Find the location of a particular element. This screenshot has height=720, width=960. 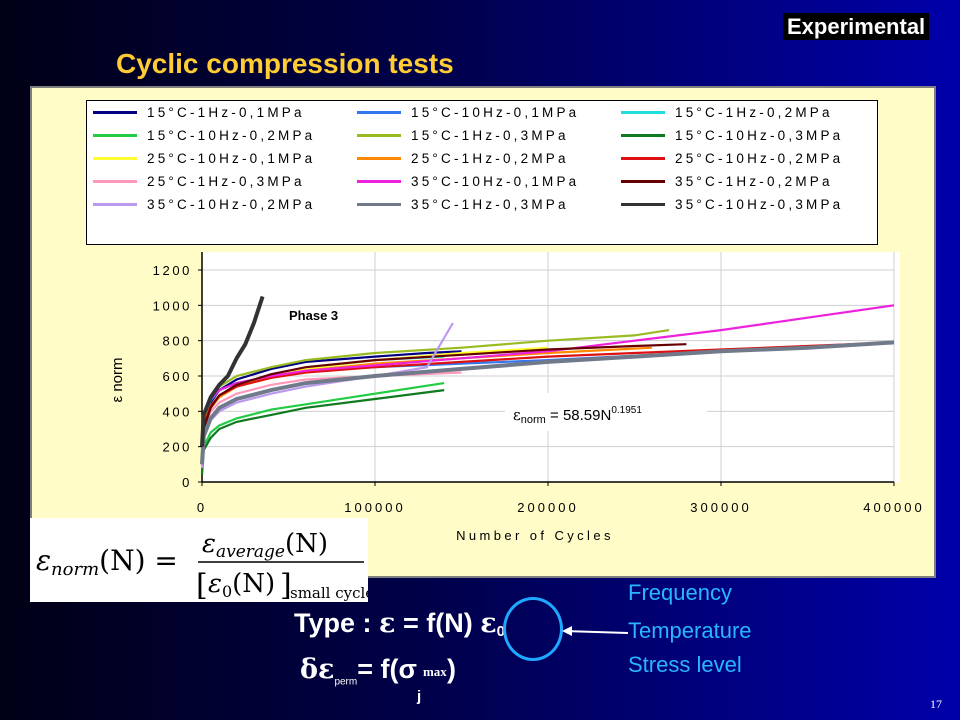

y-tick-label-0: 0 is located at coordinates (187, 482).